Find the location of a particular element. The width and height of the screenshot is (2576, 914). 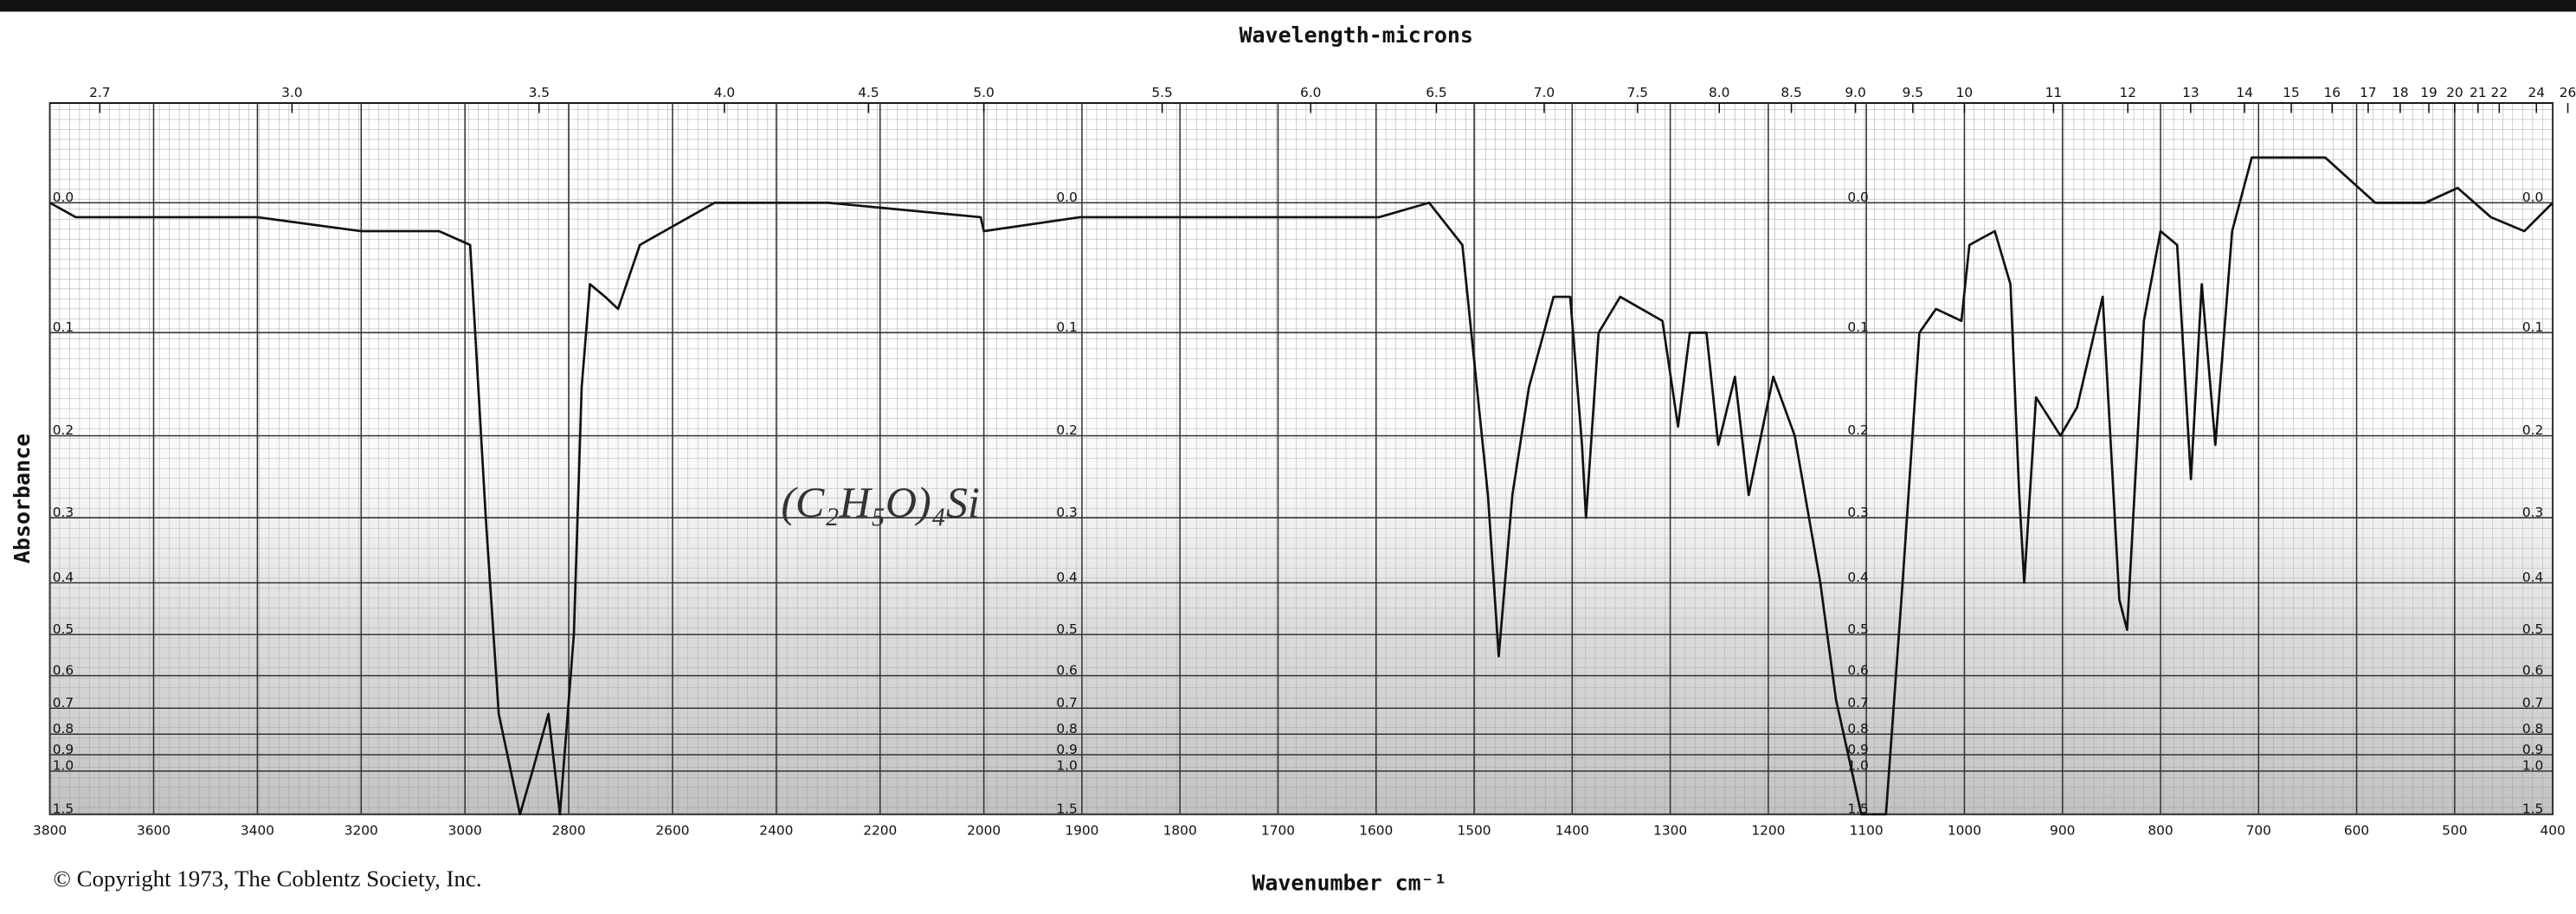

x2-tick-label: 14 is located at coordinates (2244, 92).